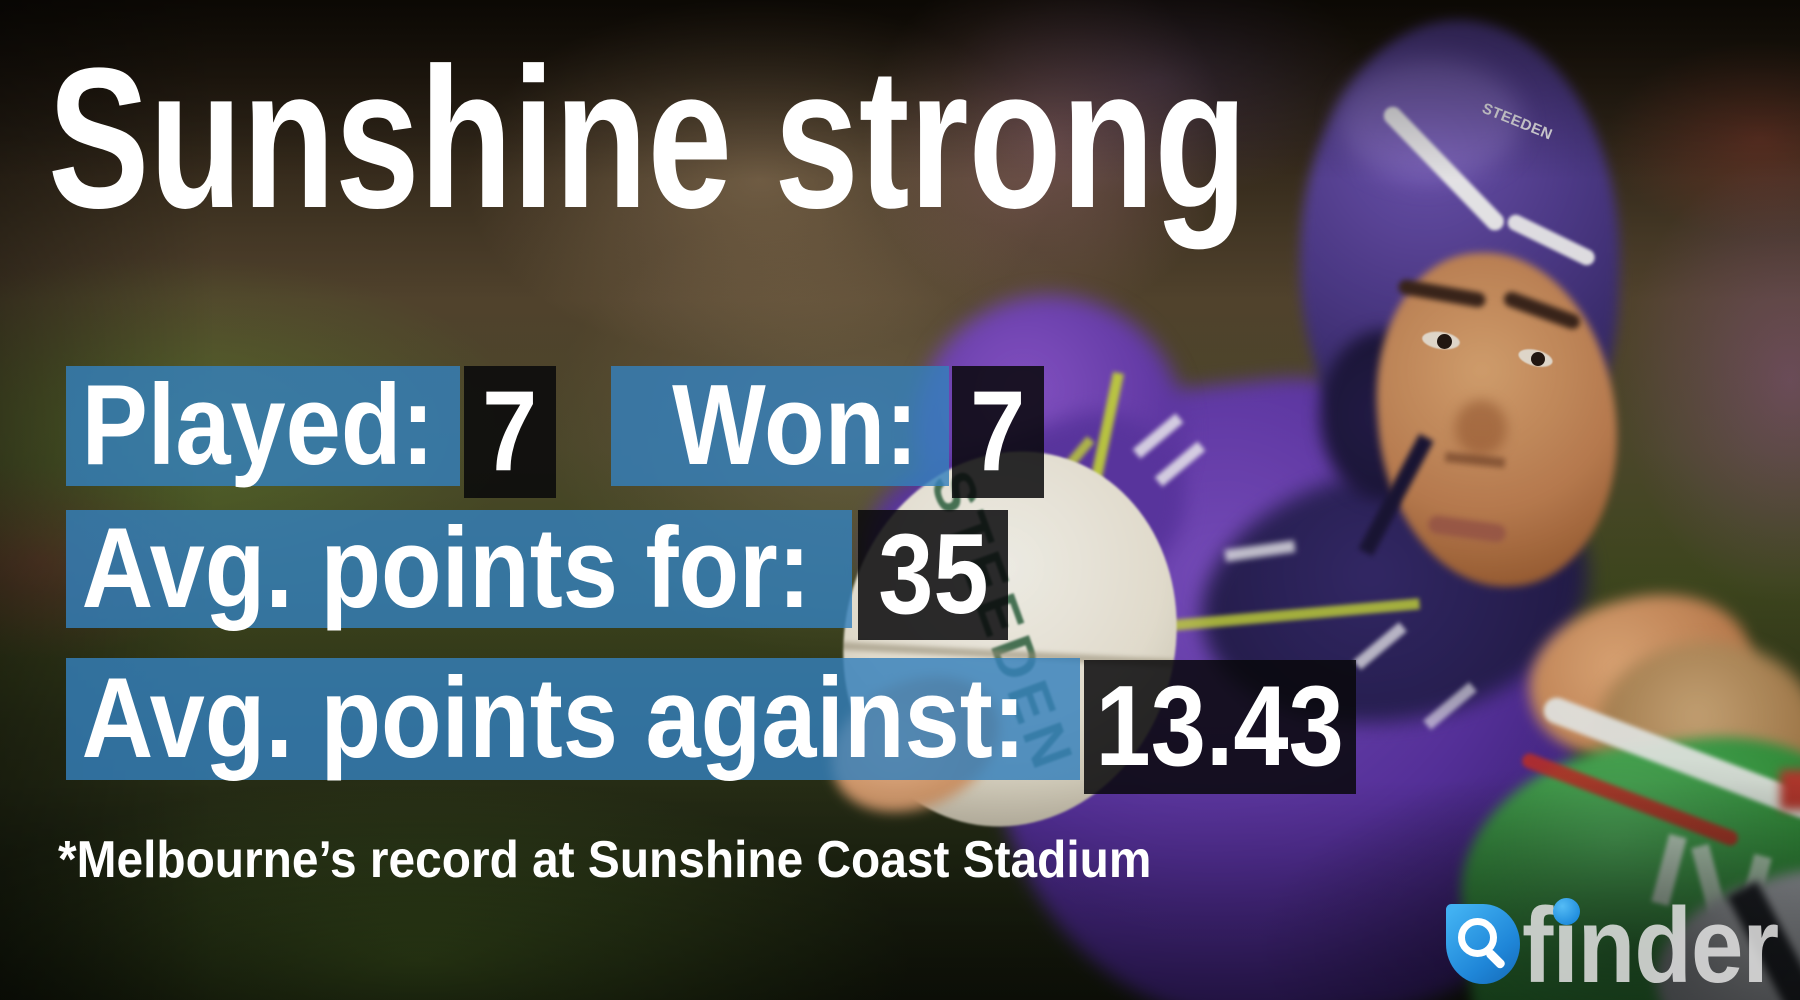 The image size is (1800, 1000). I want to click on stat-bar-played: Played:, so click(263, 426).